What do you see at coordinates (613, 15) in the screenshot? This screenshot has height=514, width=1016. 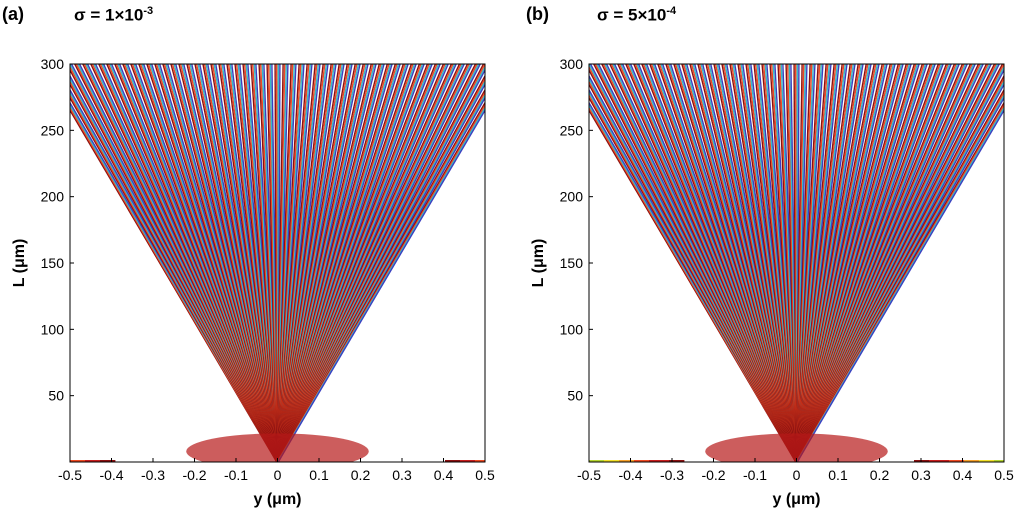 I see `title-prefix-b: σ =` at bounding box center [613, 15].